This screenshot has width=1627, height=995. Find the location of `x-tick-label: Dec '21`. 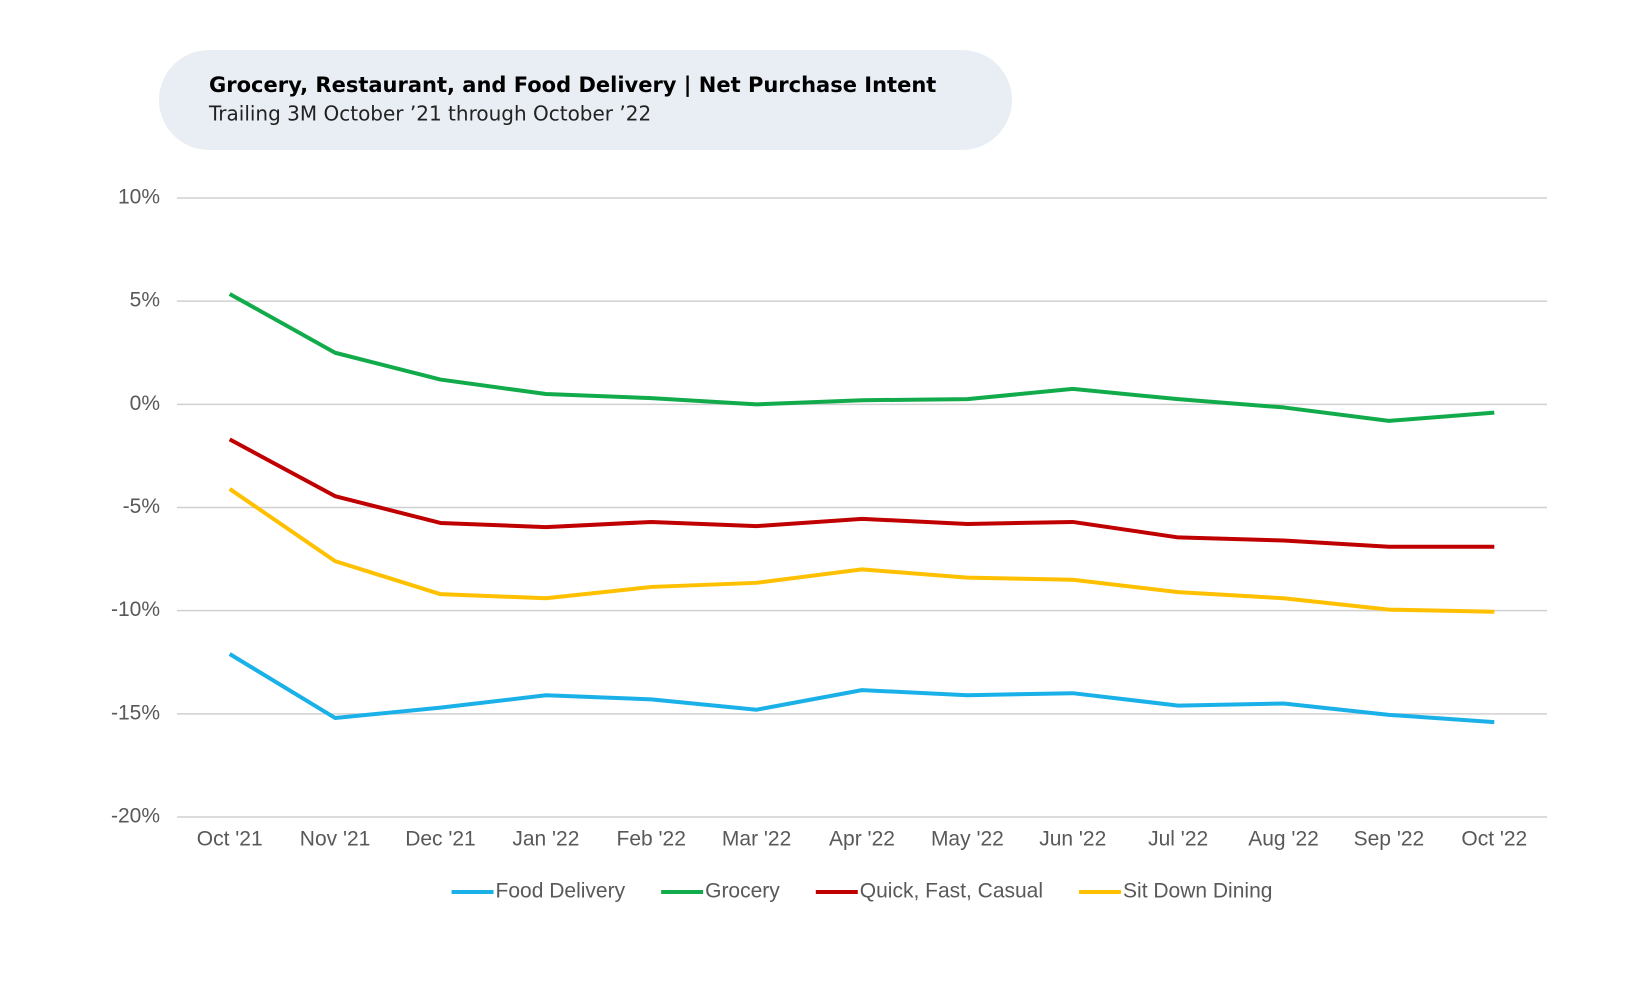

x-tick-label: Dec '21 is located at coordinates (440, 839).